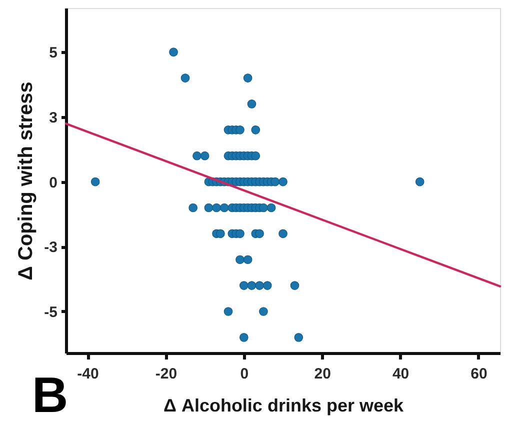  Describe the element at coordinates (50, 394) in the screenshot. I see `text: B` at that location.